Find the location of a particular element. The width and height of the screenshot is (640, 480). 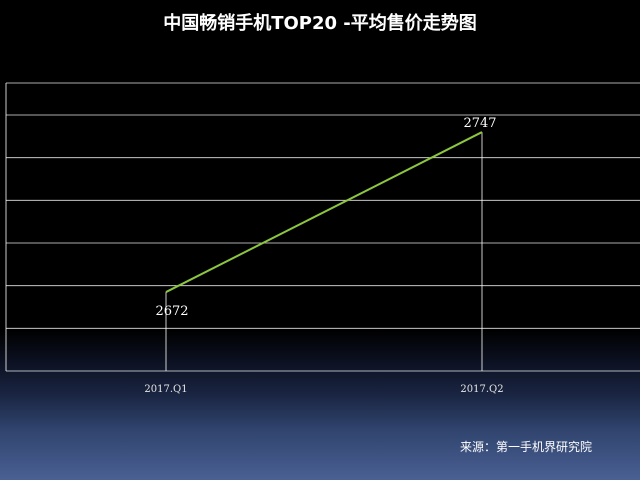

data-label-0: 2672 is located at coordinates (171, 311).